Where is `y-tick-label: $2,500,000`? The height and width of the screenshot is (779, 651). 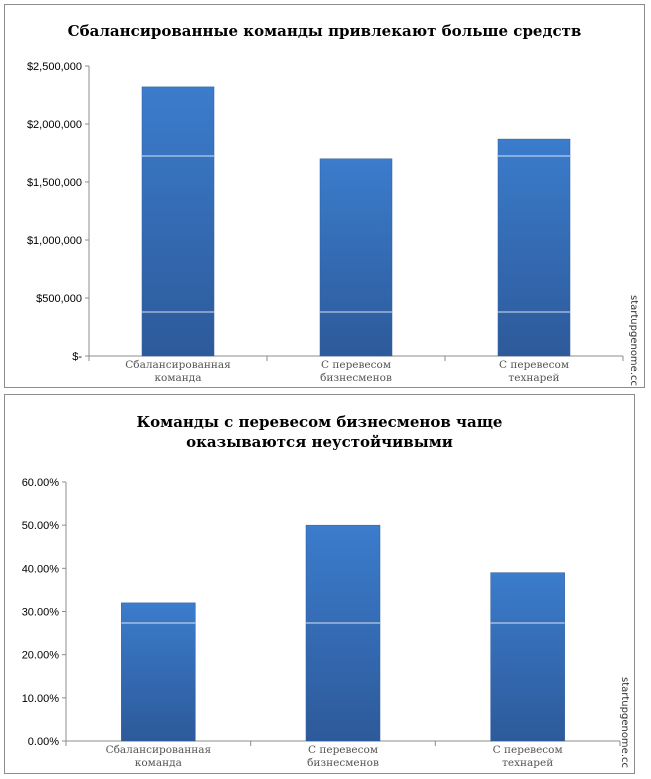
y-tick-label: $2,500,000 is located at coordinates (54, 67).